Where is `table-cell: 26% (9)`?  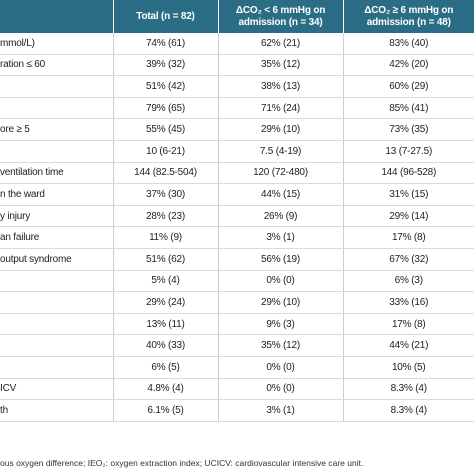
table-cell: 26% (9) is located at coordinates (280, 216).